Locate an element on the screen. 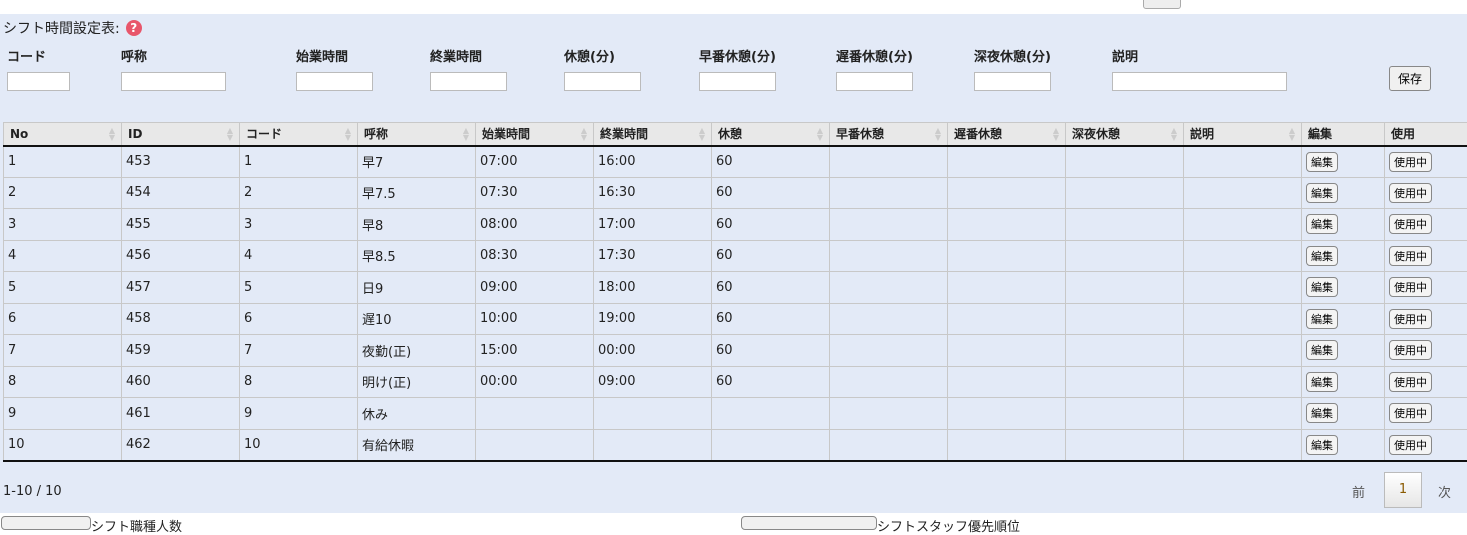  table-cell: 早8 is located at coordinates (417, 225).